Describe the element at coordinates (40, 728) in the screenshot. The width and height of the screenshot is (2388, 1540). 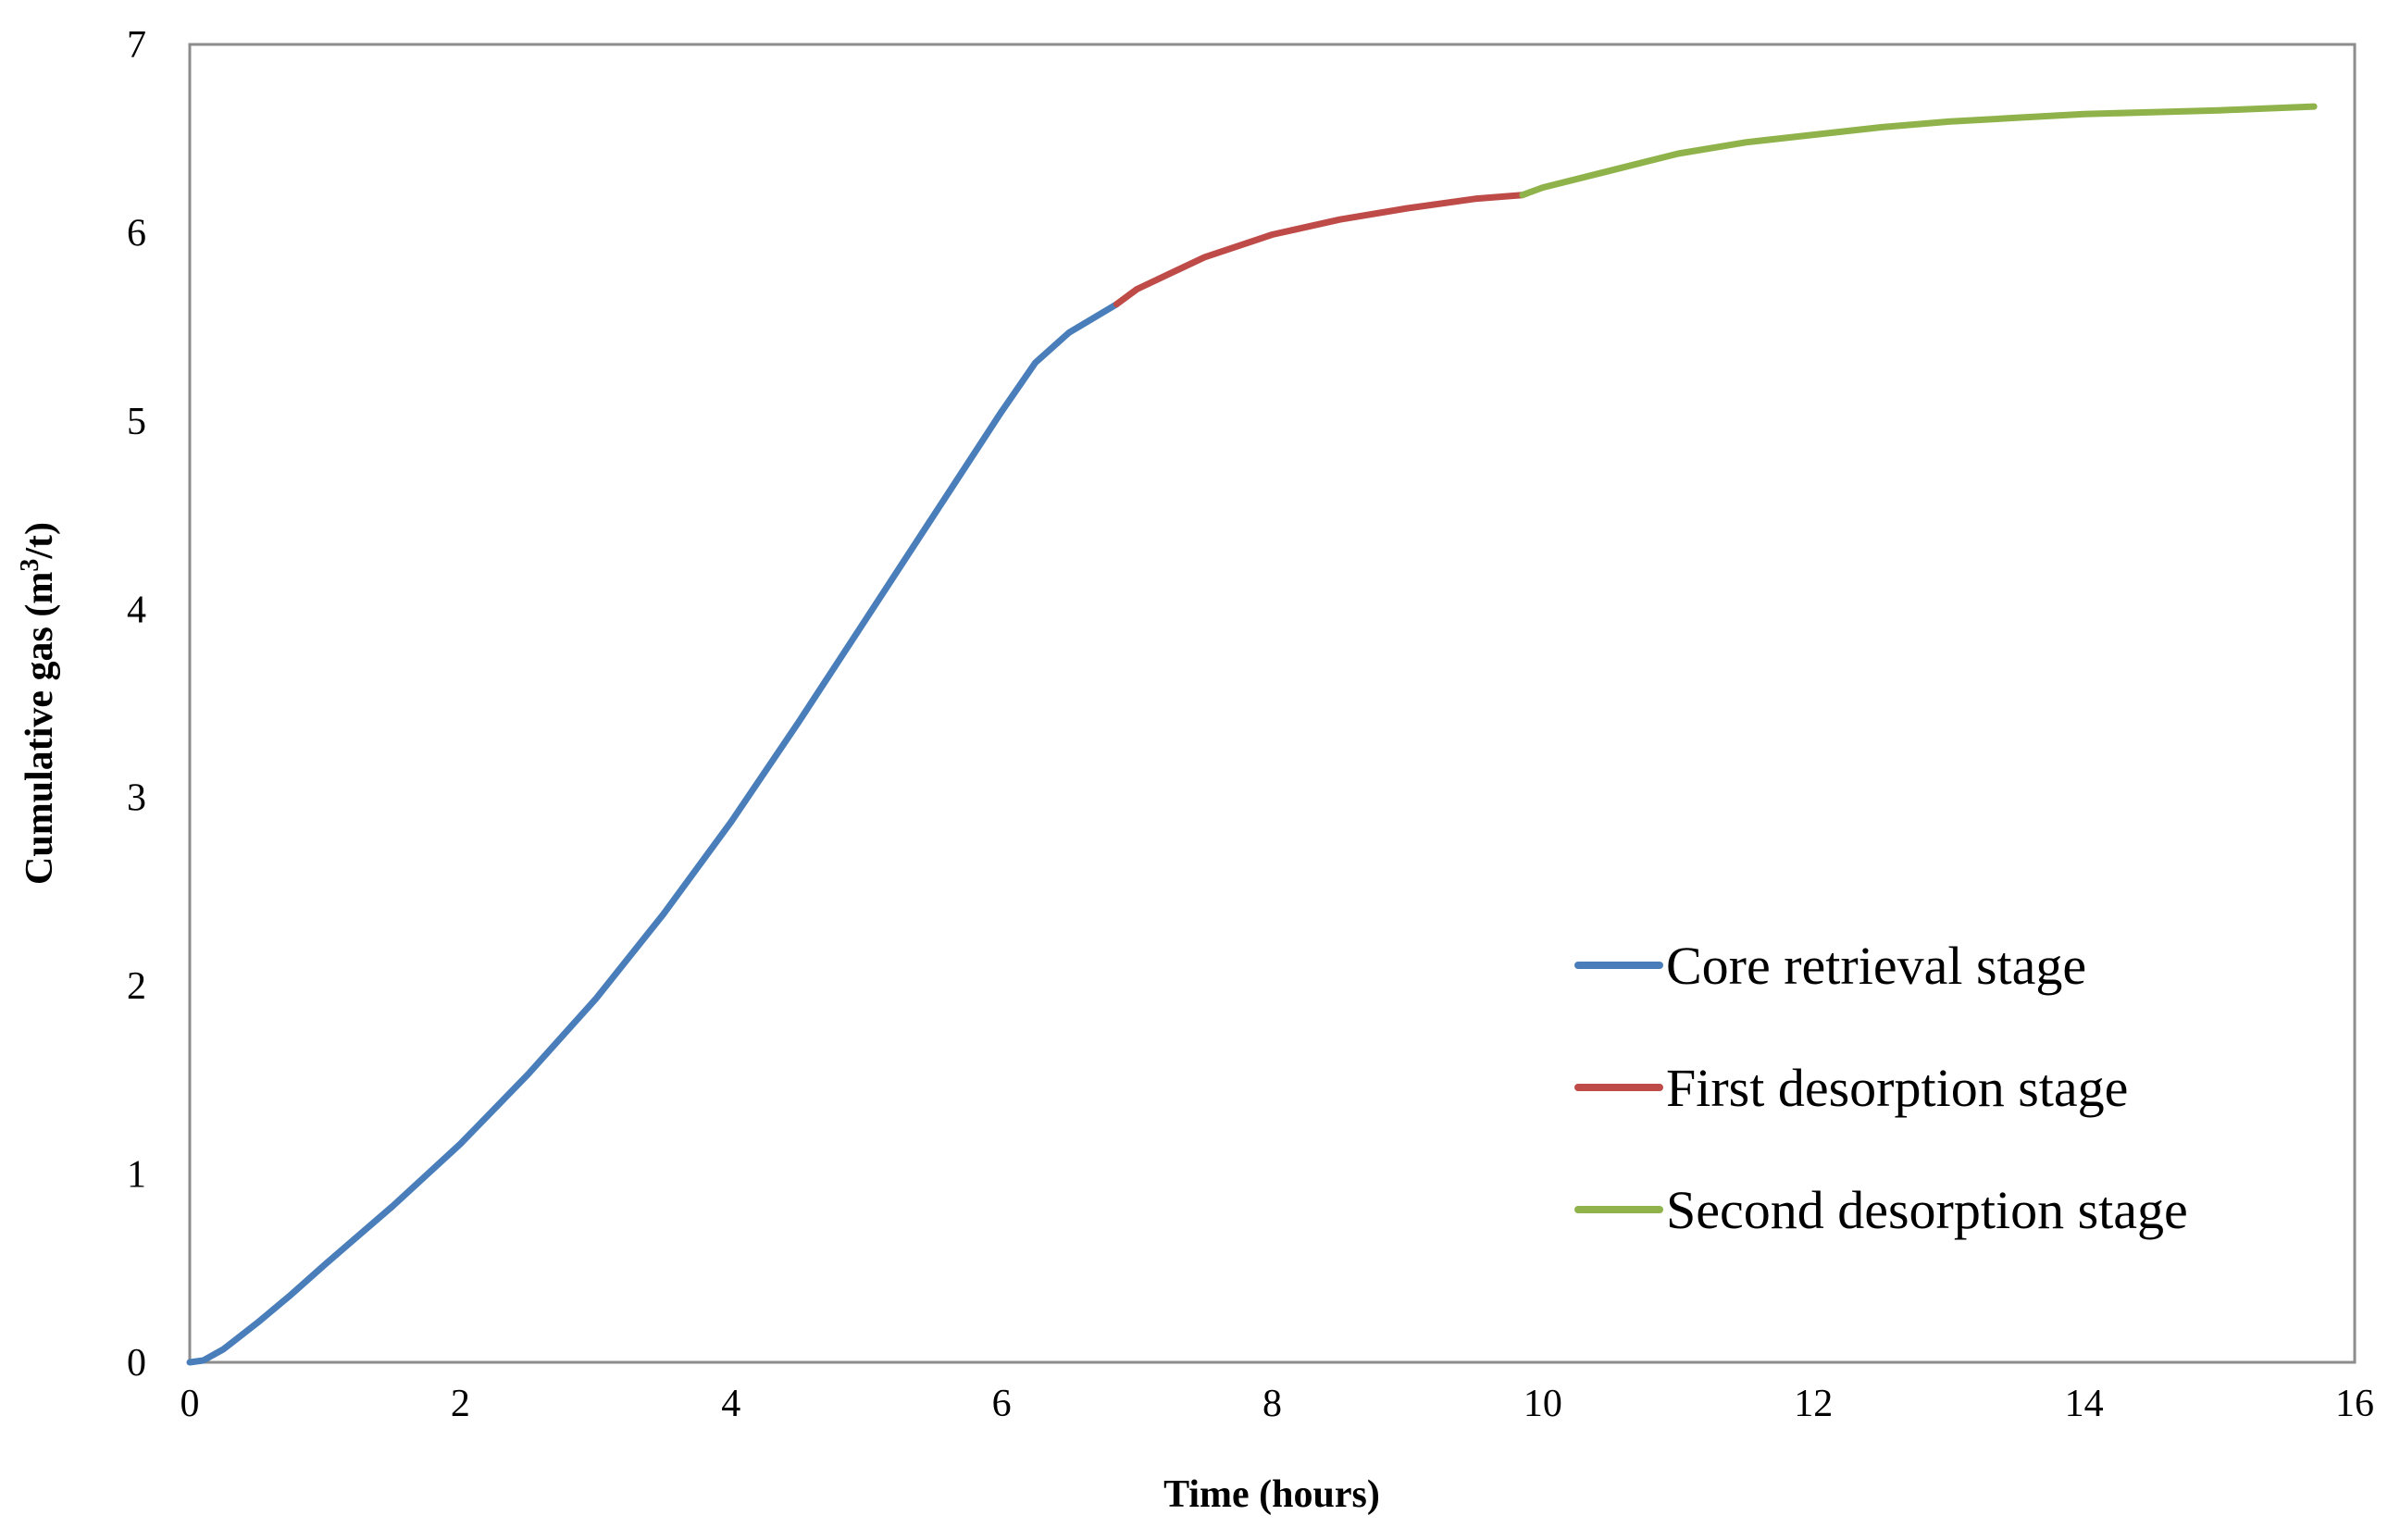
I see `y-axis-title-main: Cumulative gas (m` at that location.